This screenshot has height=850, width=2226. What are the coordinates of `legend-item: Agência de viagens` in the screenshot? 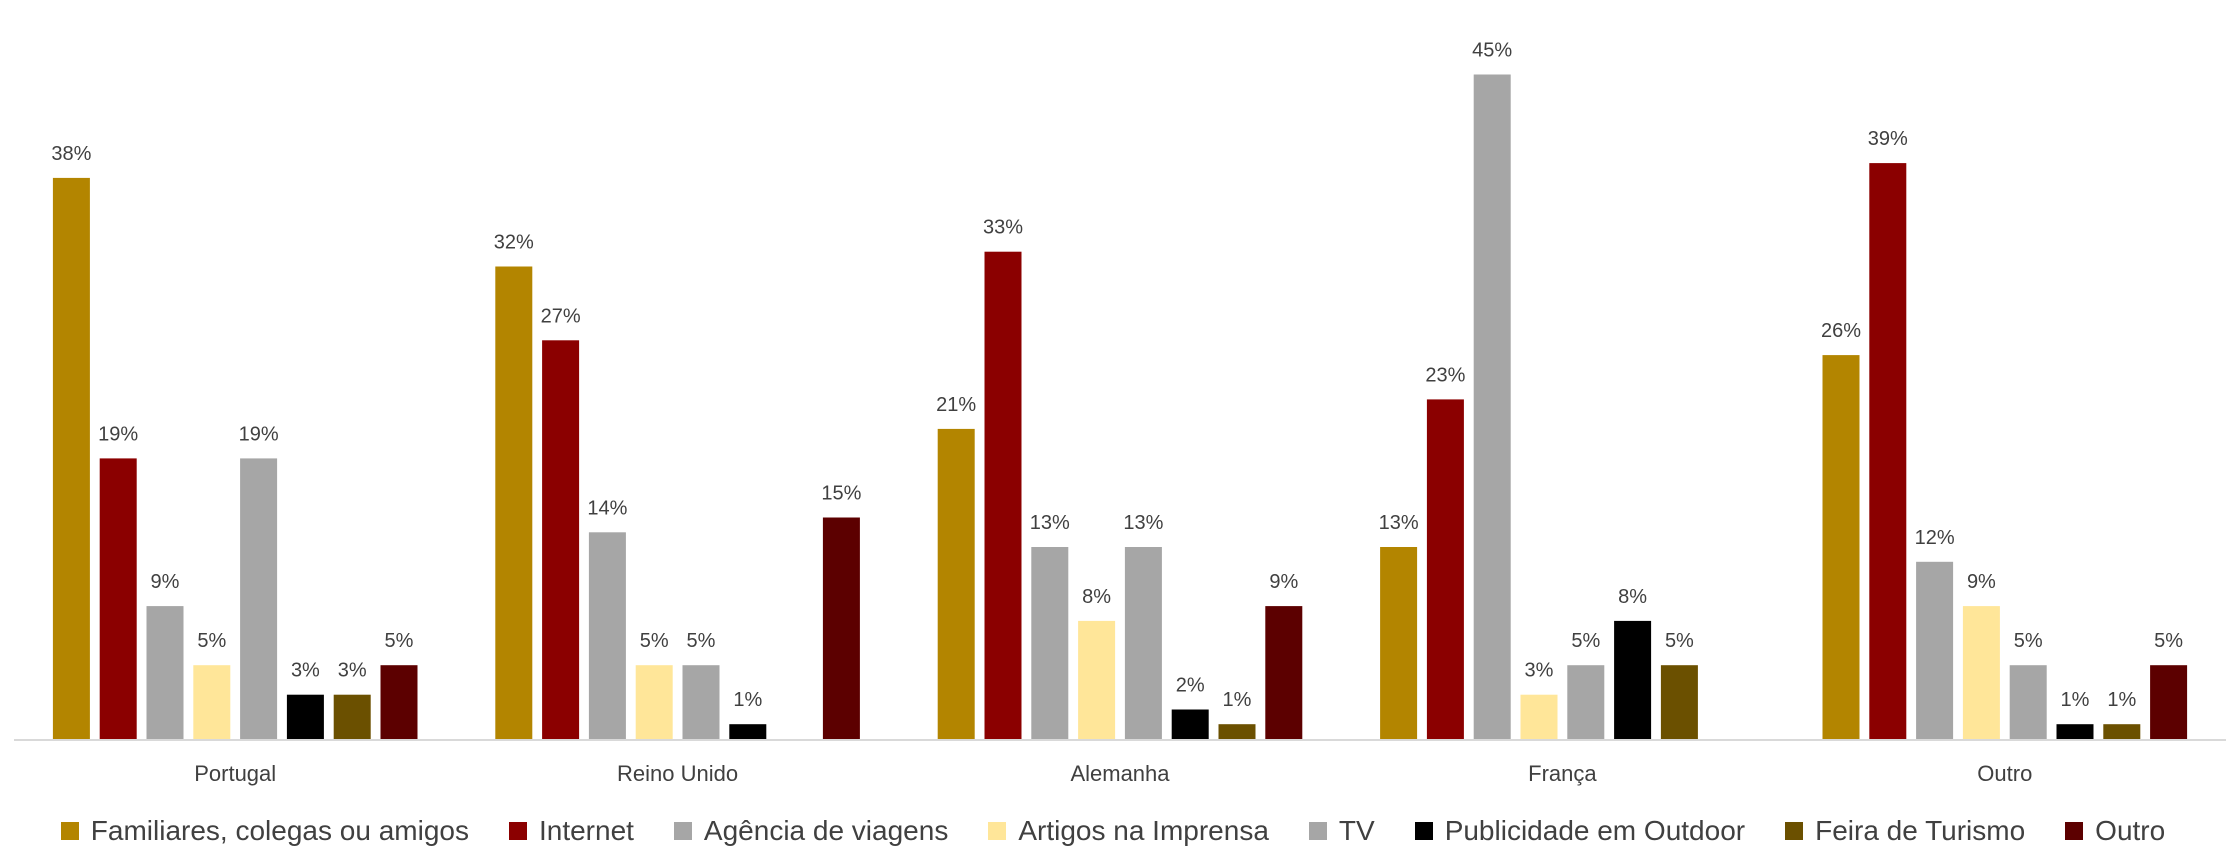 It's located at (811, 831).